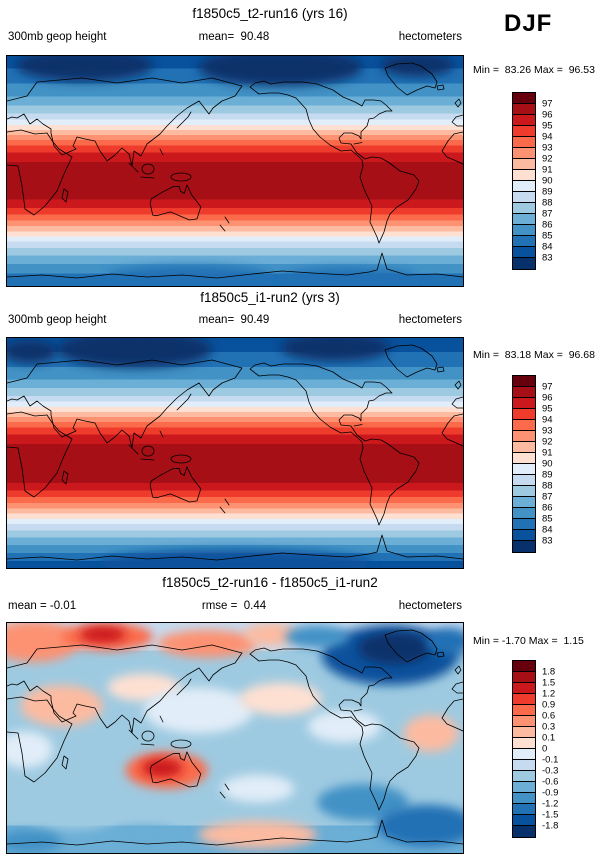  I want to click on colorbar-tick-label: -1.2, so click(550, 804).